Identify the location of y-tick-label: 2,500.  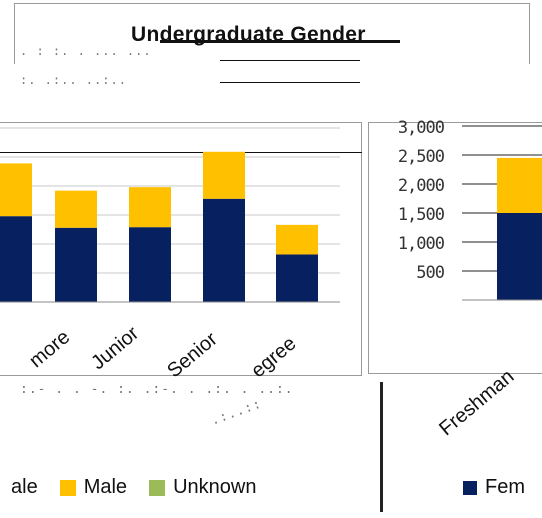
(421, 157).